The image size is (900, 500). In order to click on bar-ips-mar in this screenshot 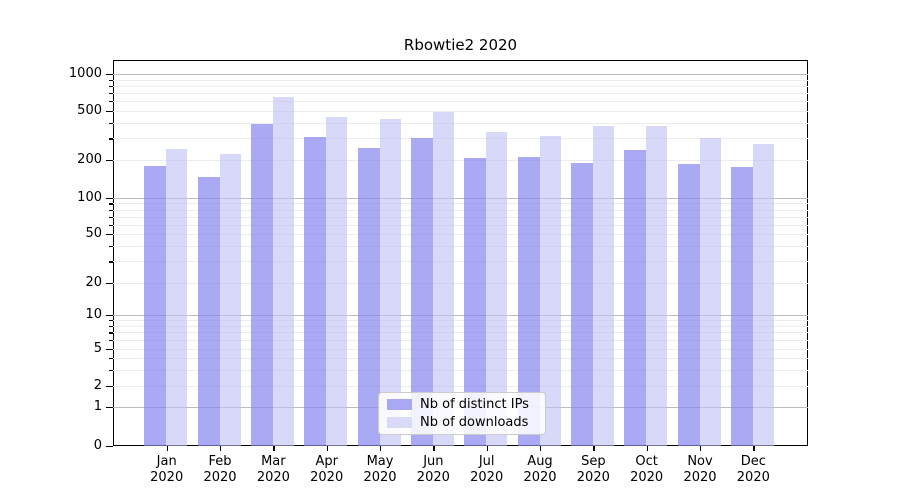, I will do `click(261, 284)`.